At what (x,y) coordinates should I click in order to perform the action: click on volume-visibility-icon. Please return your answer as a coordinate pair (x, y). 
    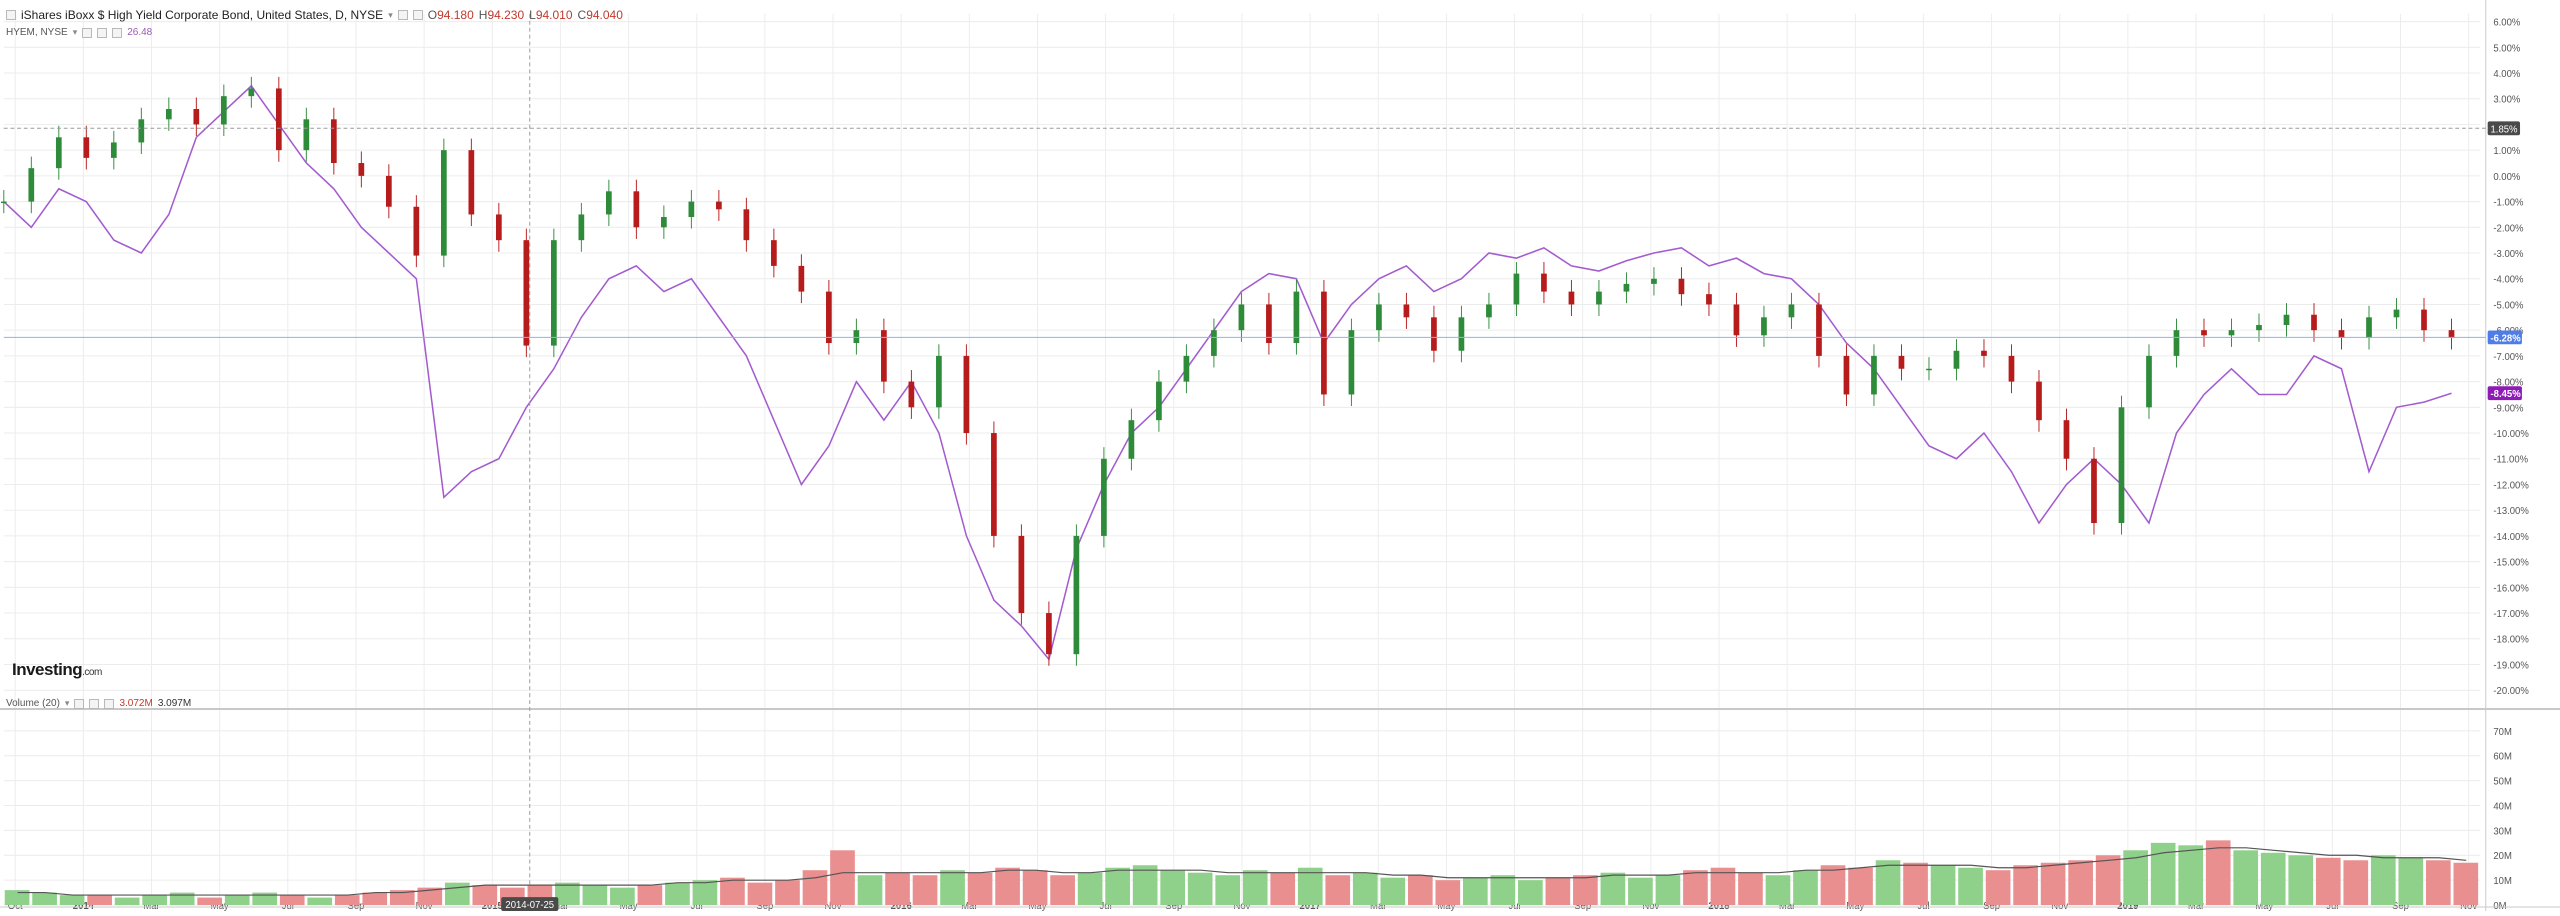
    Looking at the image, I should click on (79, 703).